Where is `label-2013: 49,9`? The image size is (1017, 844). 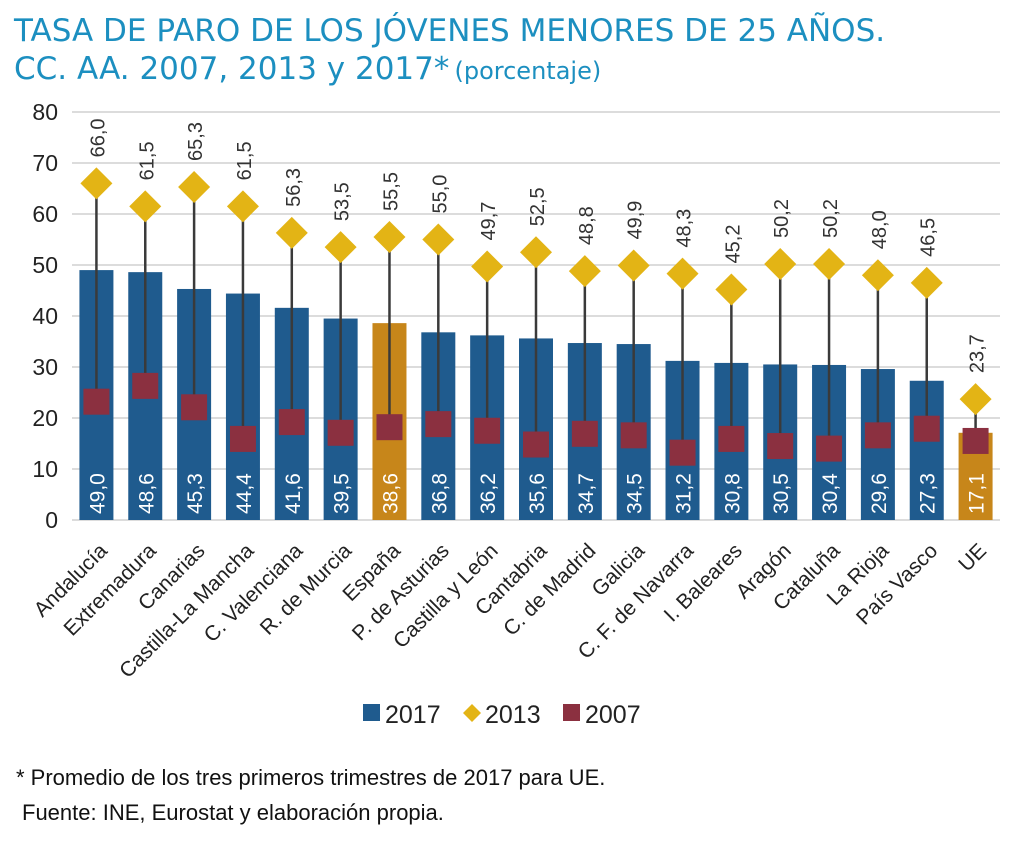
label-2013: 49,9 is located at coordinates (636, 220).